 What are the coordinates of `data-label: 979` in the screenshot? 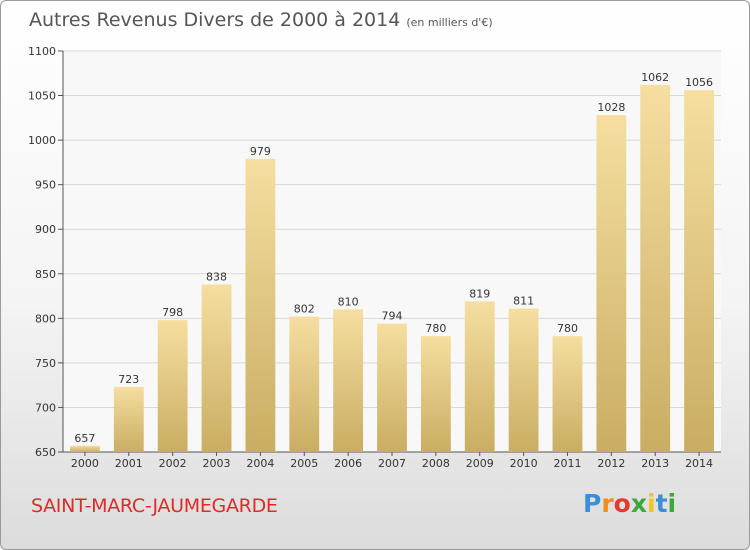 It's located at (260, 151).